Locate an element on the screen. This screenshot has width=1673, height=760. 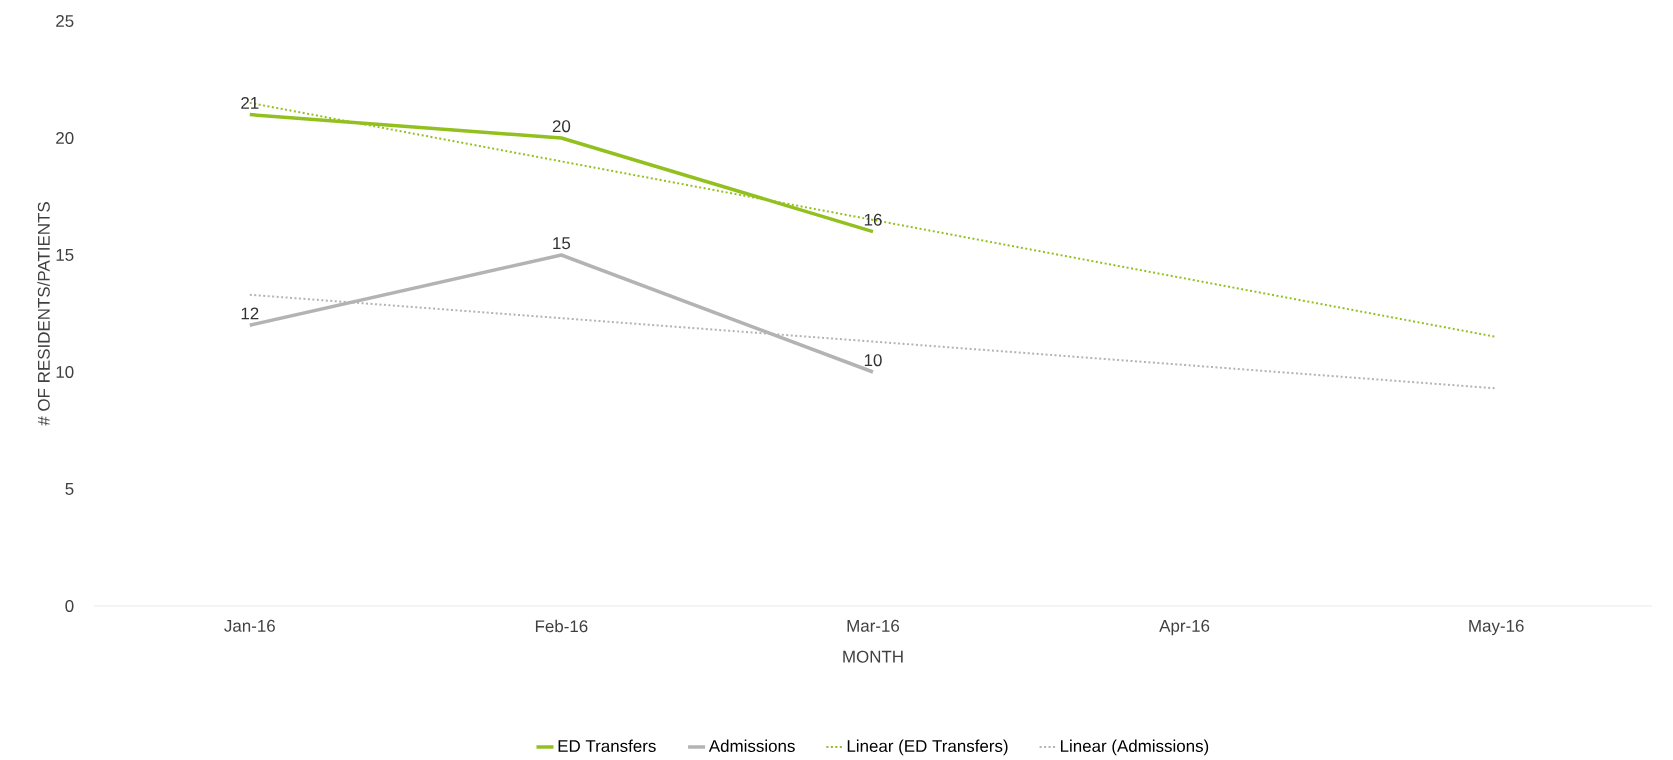
data-label: 21 is located at coordinates (250, 102).